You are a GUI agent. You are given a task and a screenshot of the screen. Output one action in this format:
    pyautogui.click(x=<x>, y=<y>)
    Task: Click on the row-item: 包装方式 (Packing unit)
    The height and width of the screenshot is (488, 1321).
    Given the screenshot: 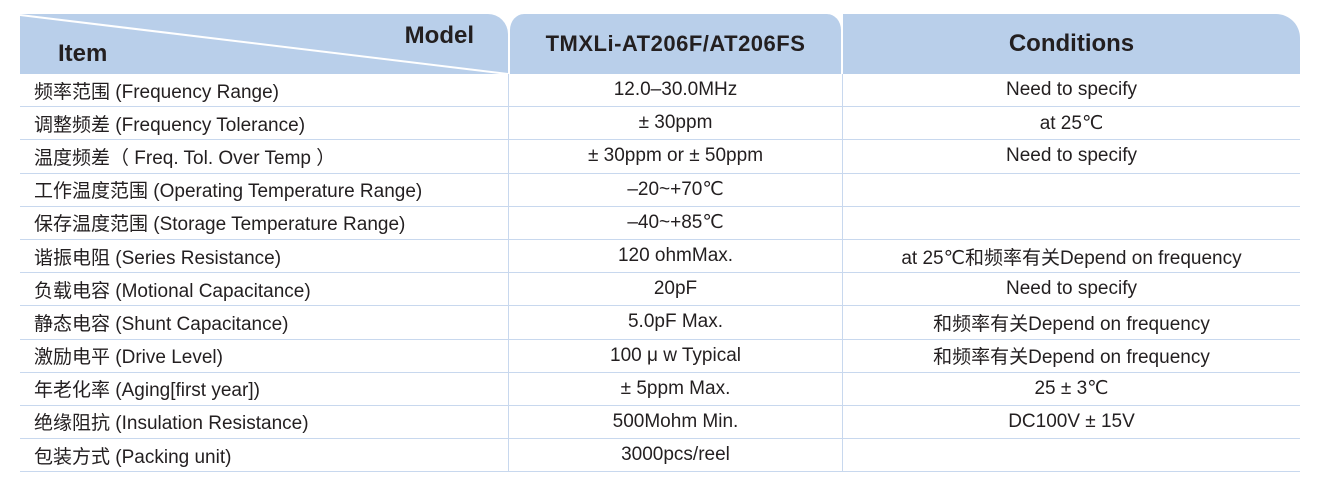 What is the action you would take?
    pyautogui.click(x=133, y=457)
    